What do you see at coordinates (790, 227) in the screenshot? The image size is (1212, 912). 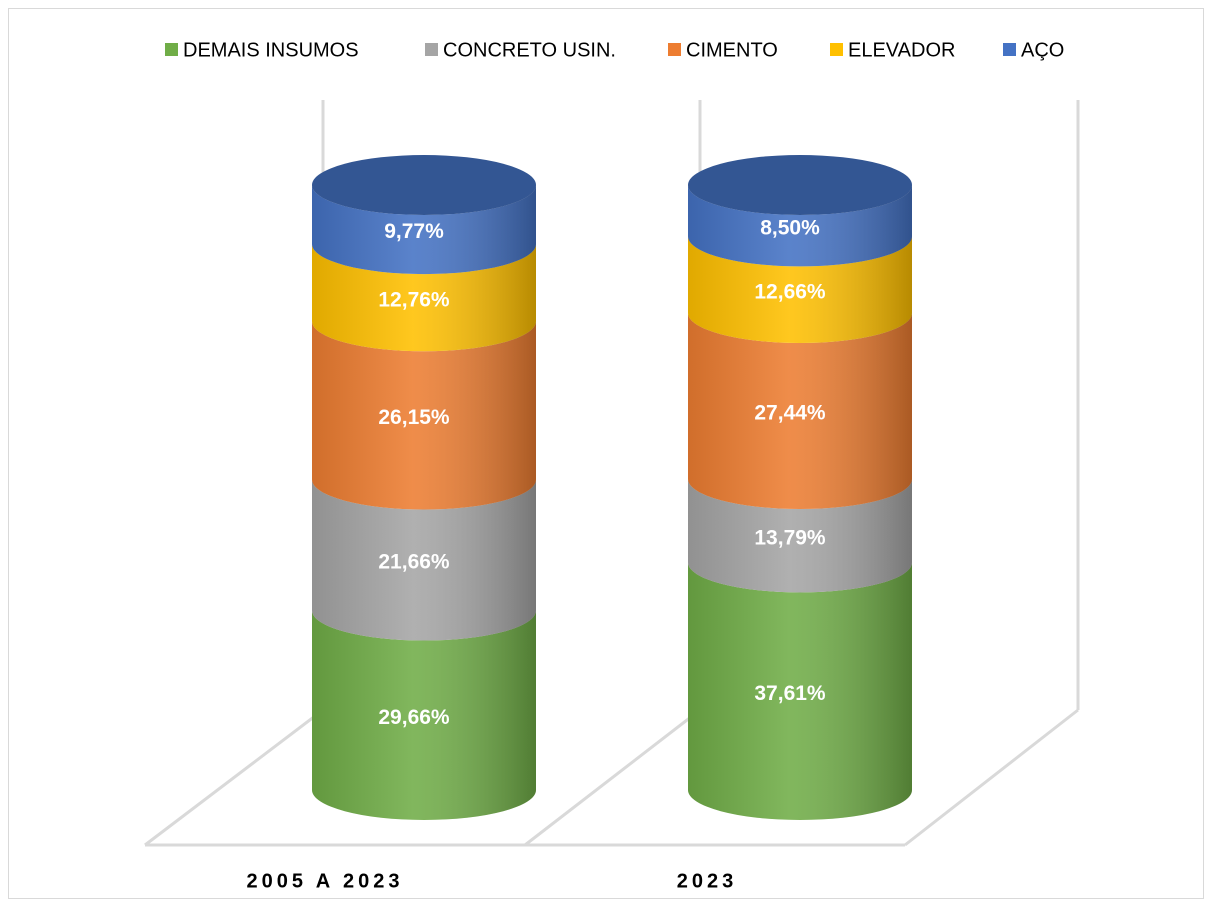 I see `value-label: 8,50%` at bounding box center [790, 227].